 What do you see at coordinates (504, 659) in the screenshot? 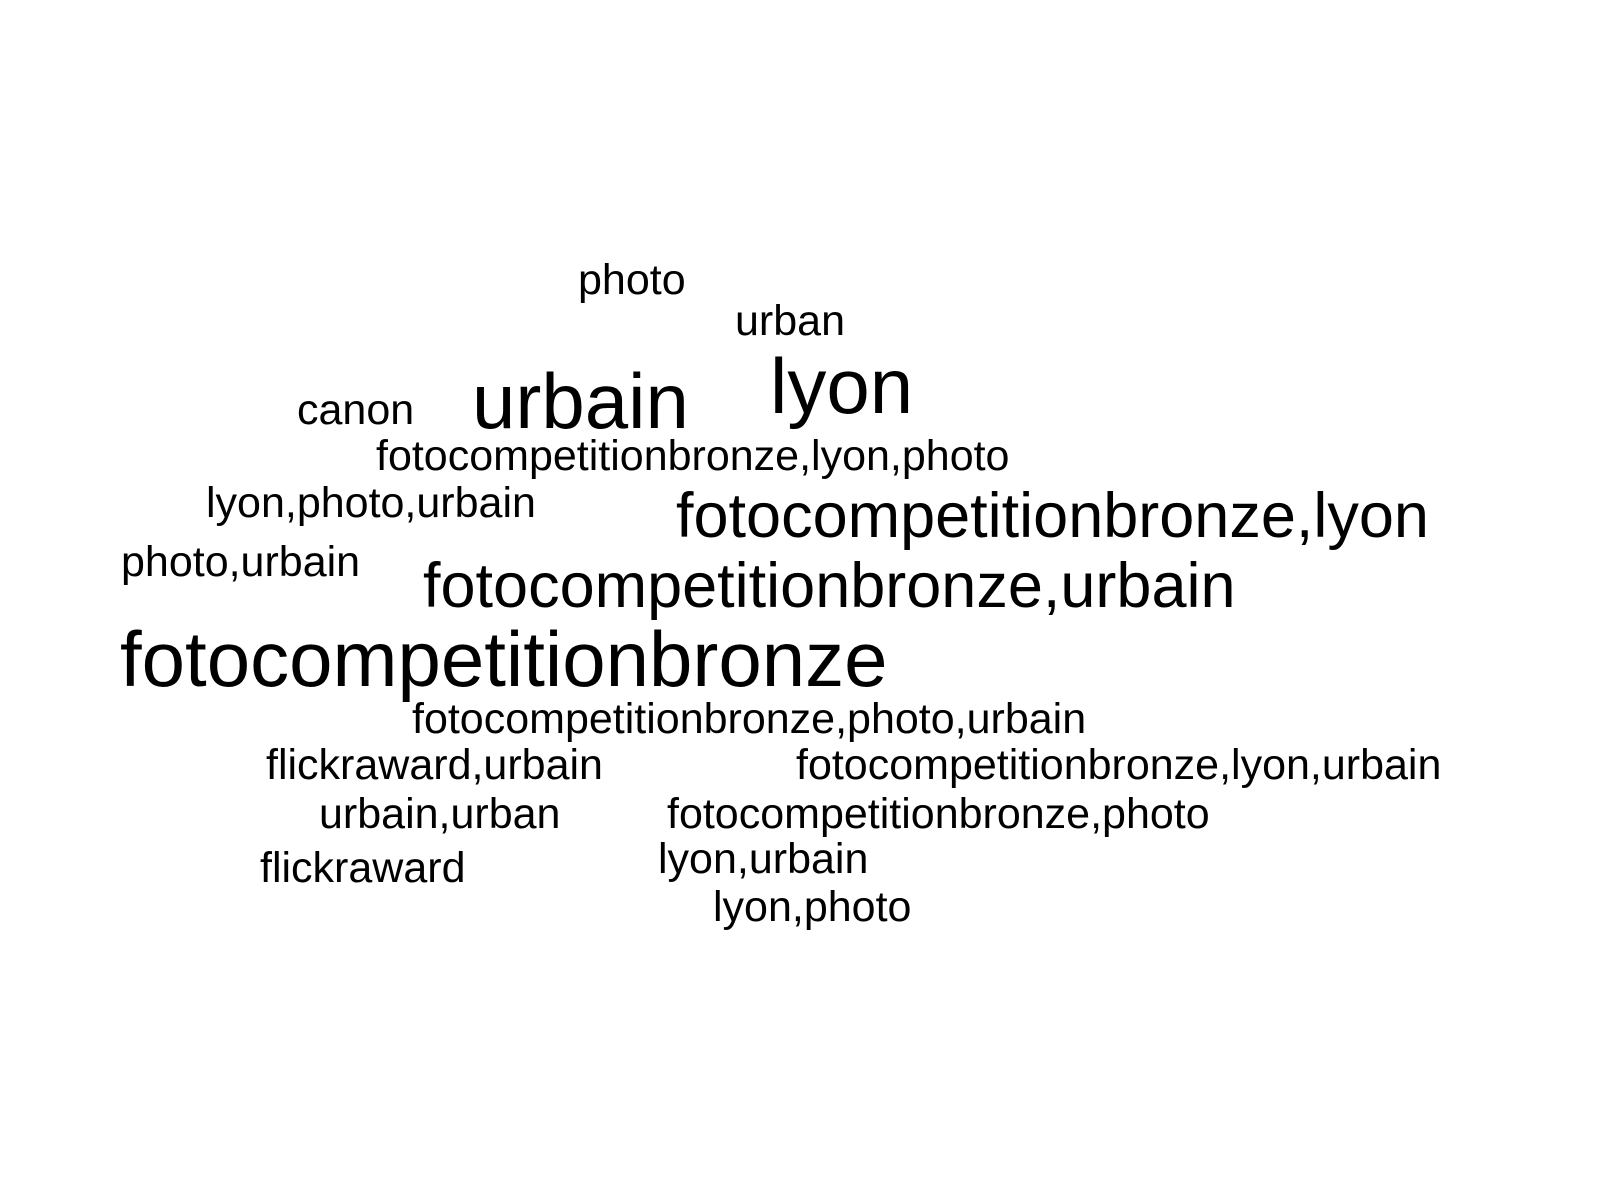
I see `word-fotocompetitionbronze: fotocompetitionbronze` at bounding box center [504, 659].